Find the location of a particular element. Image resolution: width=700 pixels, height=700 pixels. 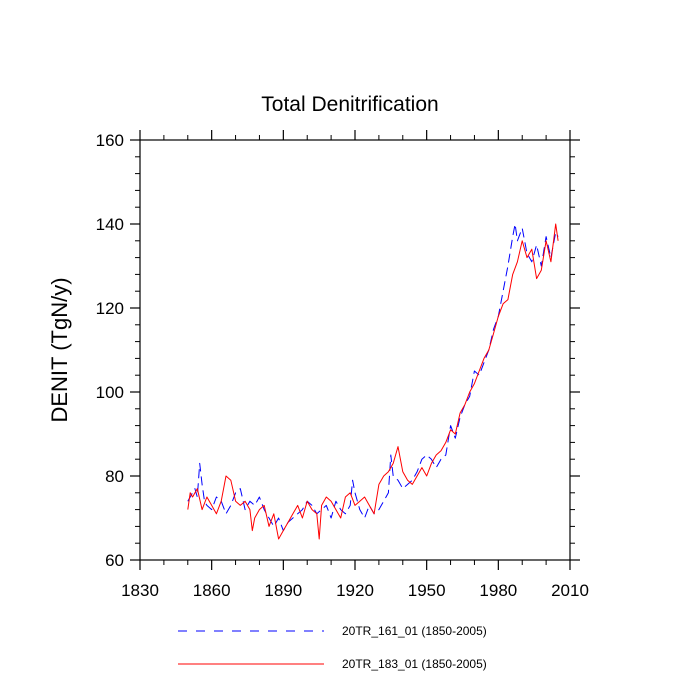

x-tick-label: 2010 is located at coordinates (570, 590).